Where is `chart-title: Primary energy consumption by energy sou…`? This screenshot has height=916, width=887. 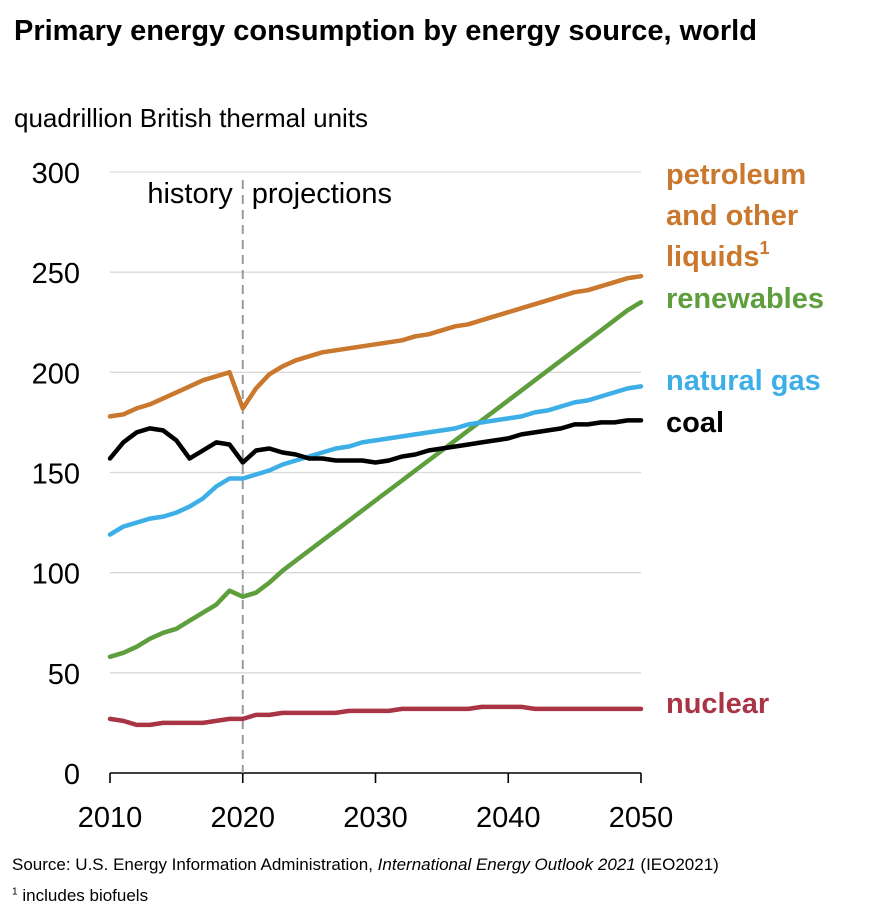
chart-title: Primary energy consumption by energy sou… is located at coordinates (385, 31).